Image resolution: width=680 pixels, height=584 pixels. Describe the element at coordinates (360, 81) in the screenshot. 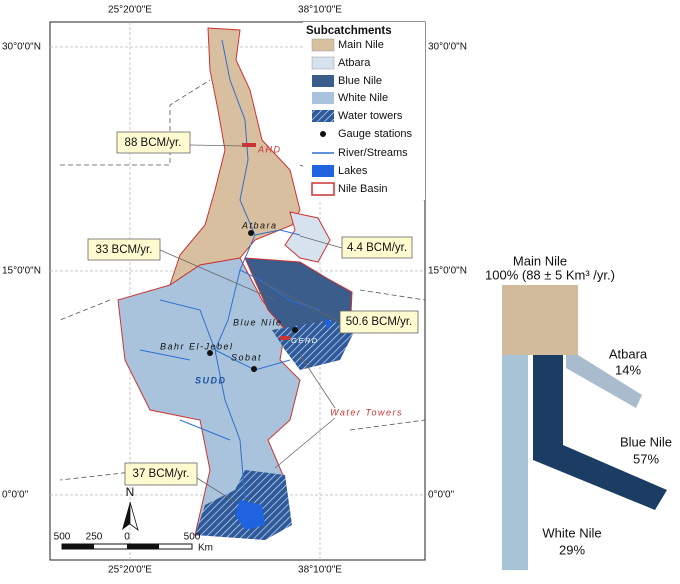

I see `legend-label: Blue Nile` at that location.